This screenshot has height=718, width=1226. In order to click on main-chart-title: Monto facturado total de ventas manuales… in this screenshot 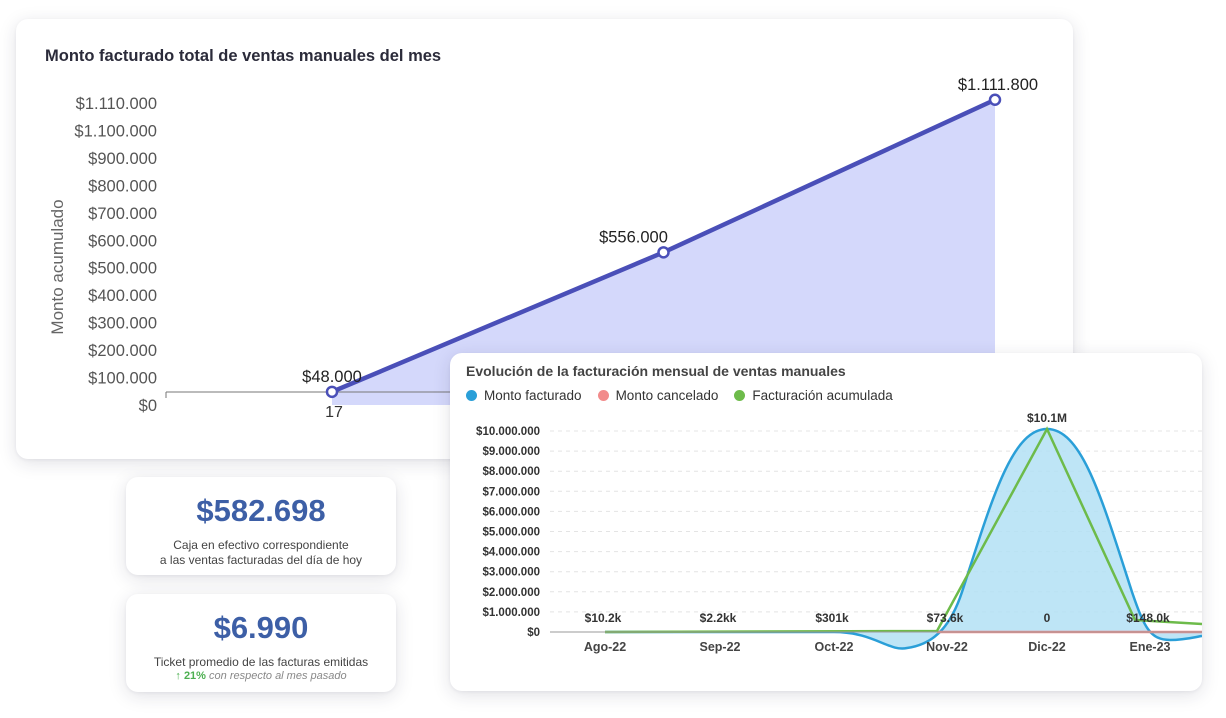, I will do `click(243, 56)`.